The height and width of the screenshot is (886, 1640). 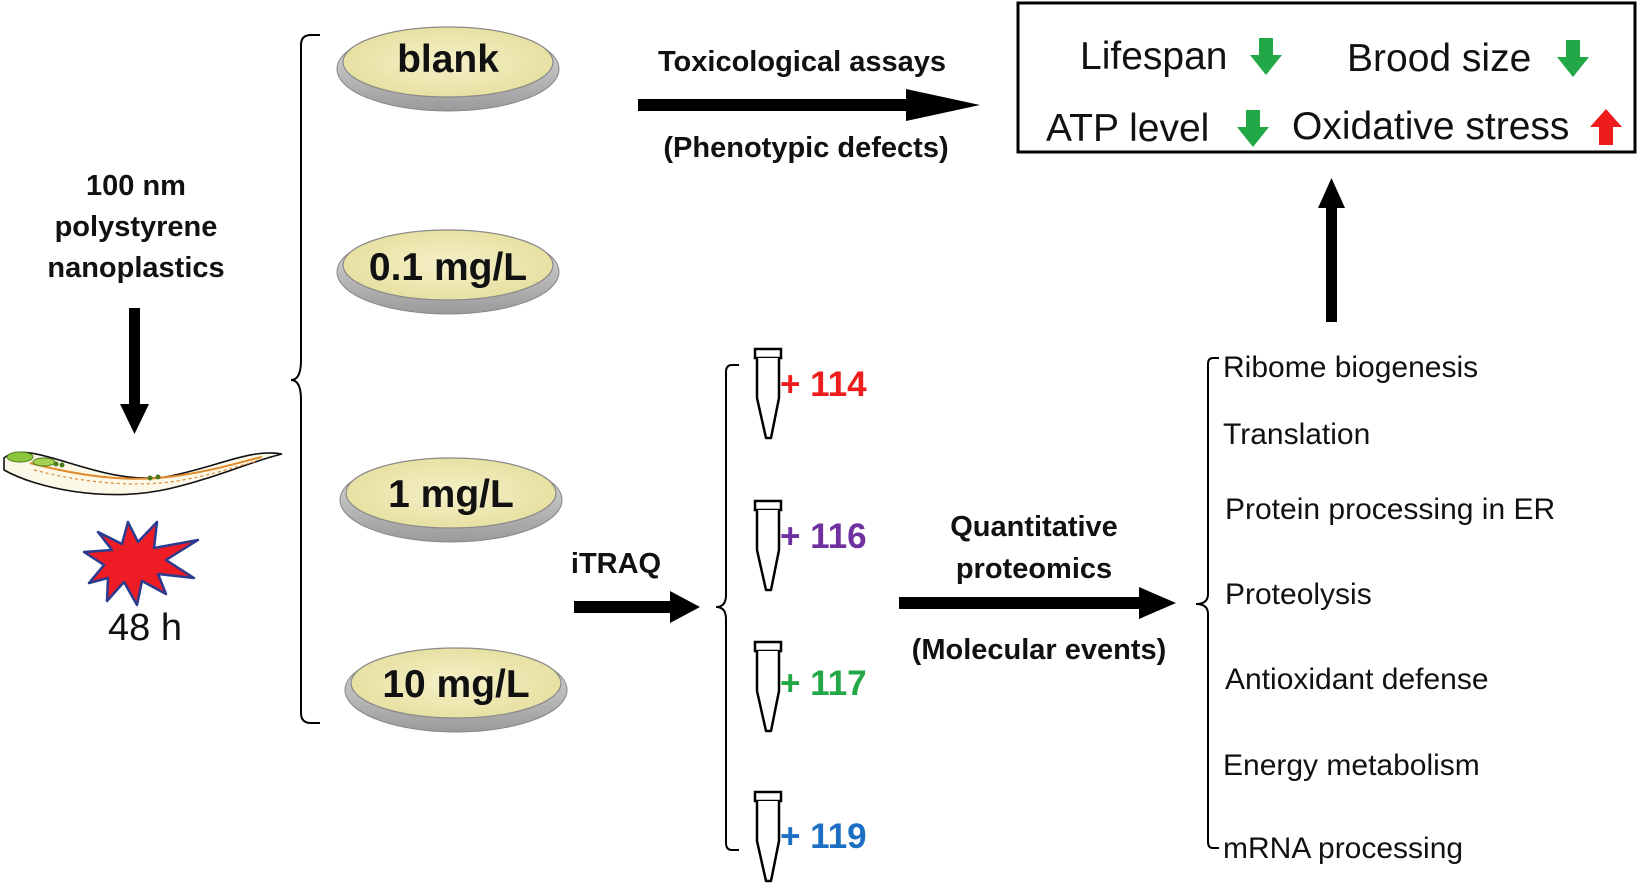 What do you see at coordinates (1357, 679) in the screenshot?
I see `event-antioxidant-defense: Antioxidant defense` at bounding box center [1357, 679].